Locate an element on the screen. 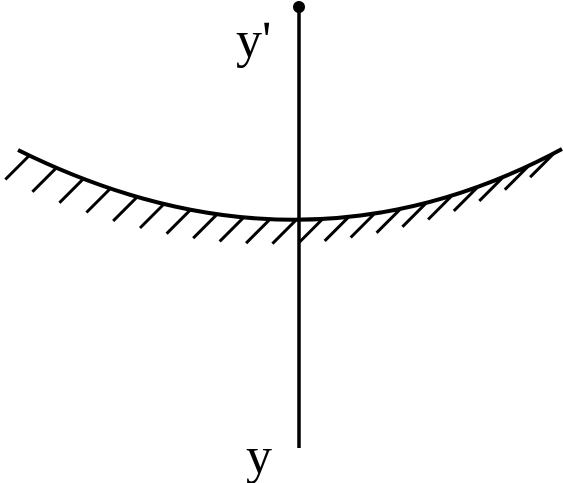  label-y-prime: y' is located at coordinates (253, 40).